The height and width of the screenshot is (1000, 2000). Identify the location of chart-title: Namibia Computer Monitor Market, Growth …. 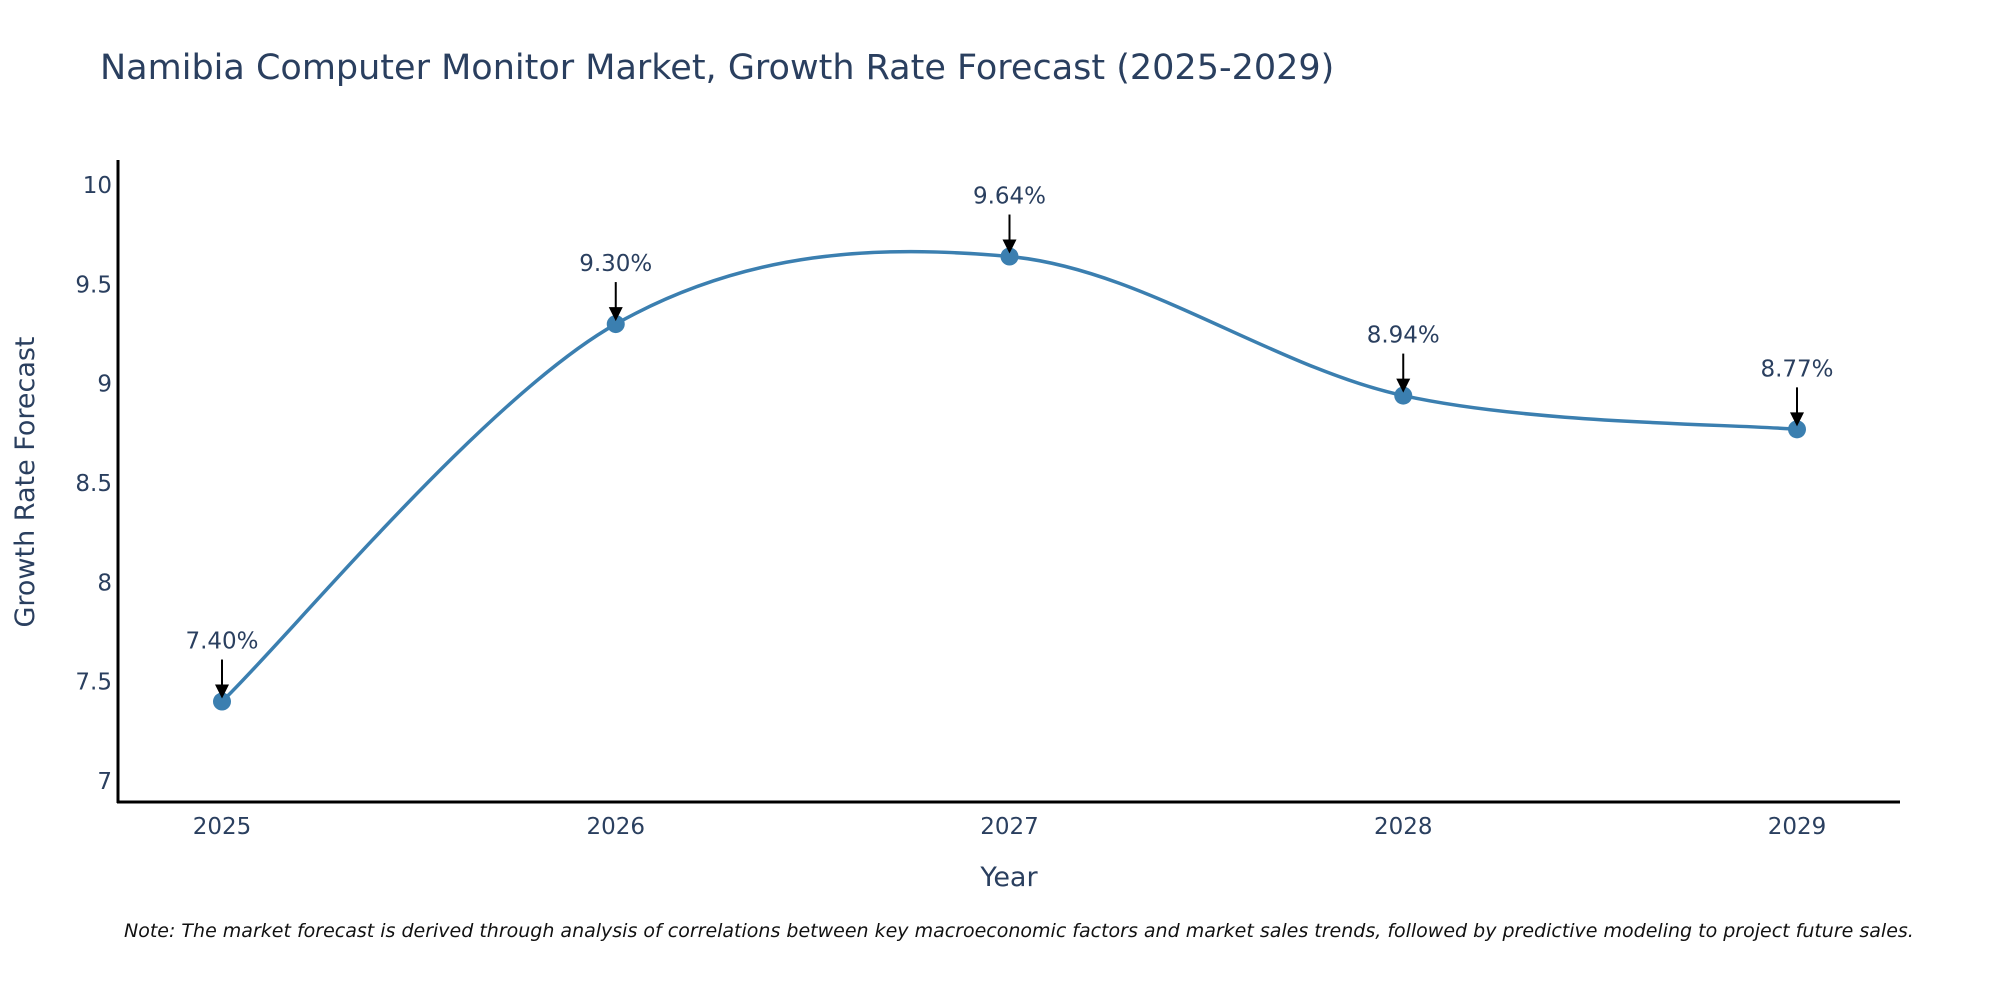
(717, 68).